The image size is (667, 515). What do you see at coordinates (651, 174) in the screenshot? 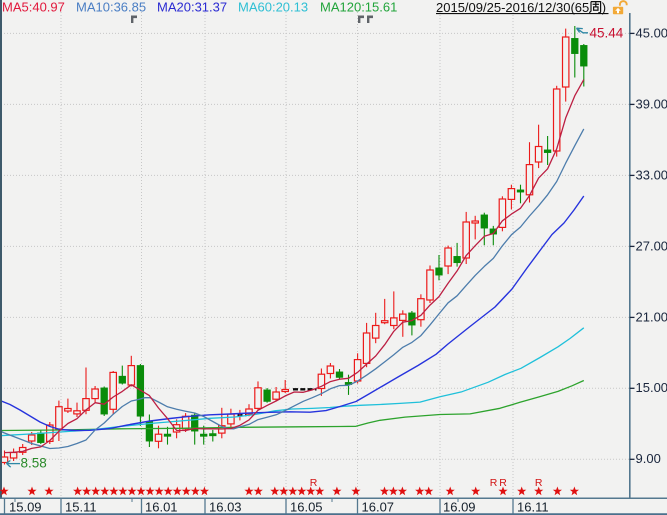
I see `svg-text: 33.00` at bounding box center [651, 174].